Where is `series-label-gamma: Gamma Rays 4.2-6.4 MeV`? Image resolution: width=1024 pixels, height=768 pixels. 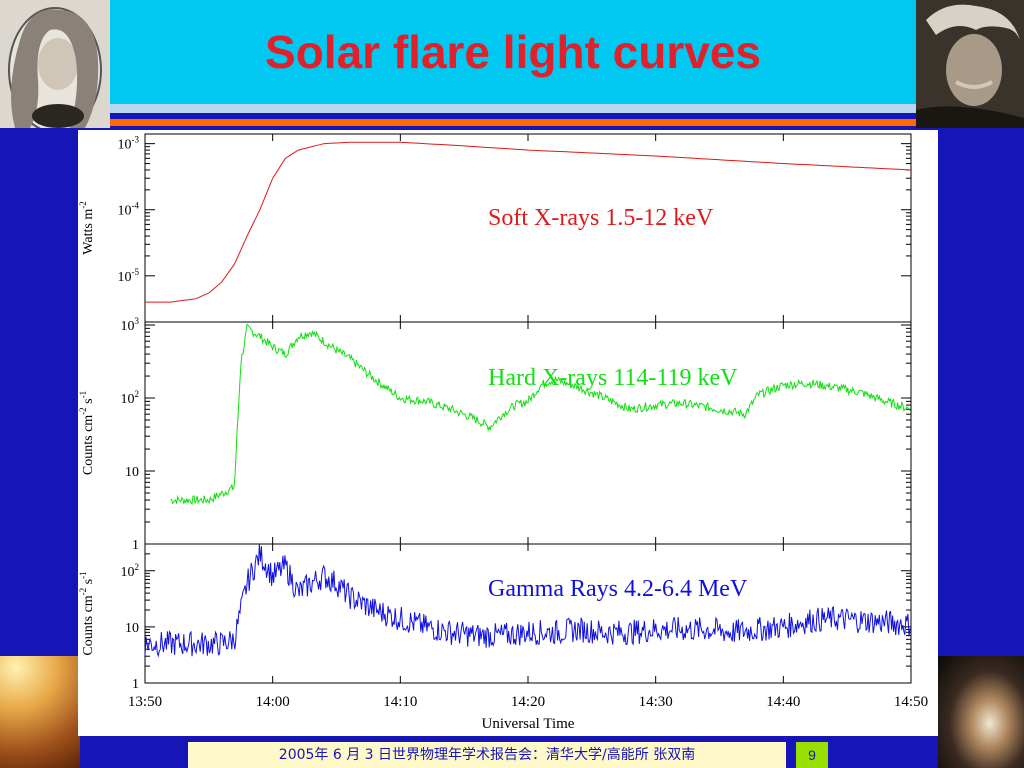
series-label-gamma: Gamma Rays 4.2-6.4 MeV is located at coordinates (618, 589).